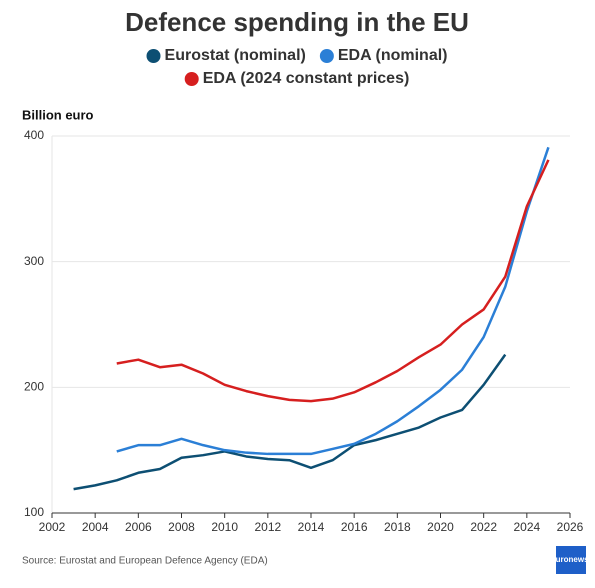 Image resolution: width=595 pixels, height=588 pixels. I want to click on legend-row: Eurostat (nominal) EDA (nominal), so click(297, 55).